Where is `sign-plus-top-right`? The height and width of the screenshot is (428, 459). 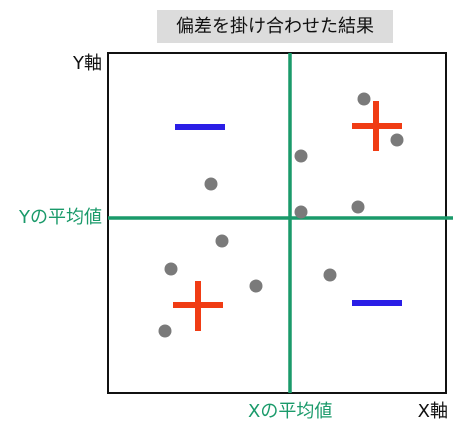
sign-plus-top-right is located at coordinates (377, 126).